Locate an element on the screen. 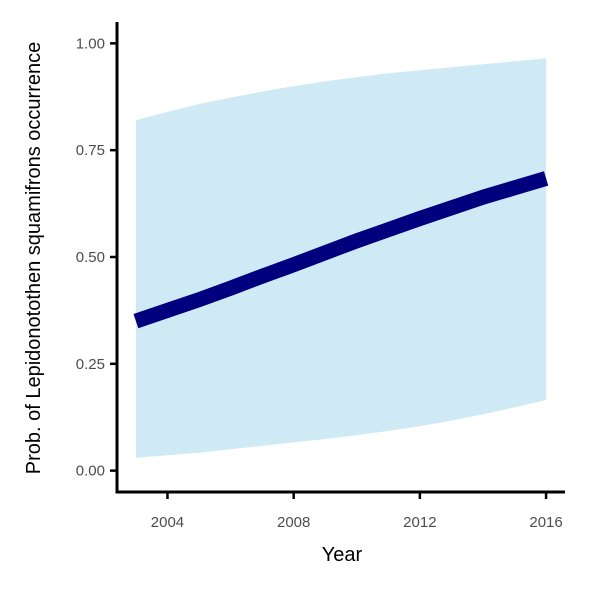 This screenshot has width=590, height=590. x-tick-label: 2008 is located at coordinates (293, 522).